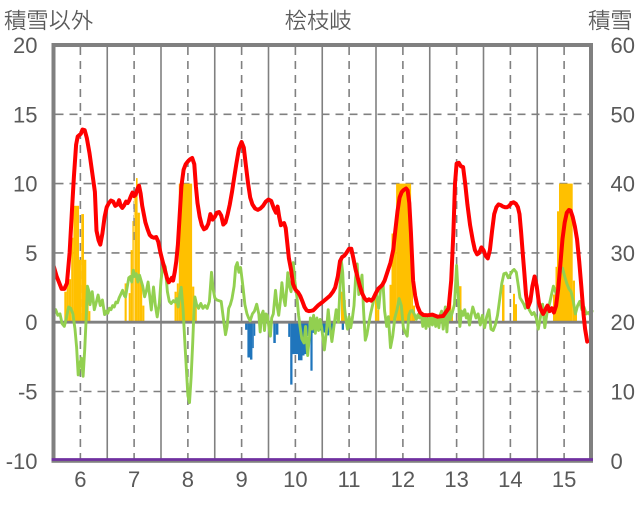 The image size is (636, 506). I want to click on svg-text: -10, so click(22, 461).